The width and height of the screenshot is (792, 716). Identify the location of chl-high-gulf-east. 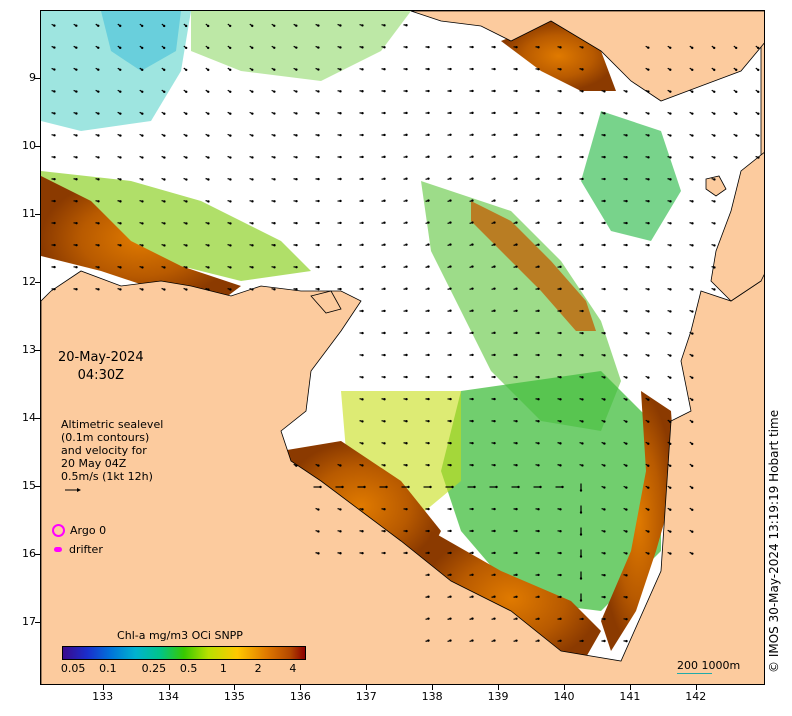
(638, 521).